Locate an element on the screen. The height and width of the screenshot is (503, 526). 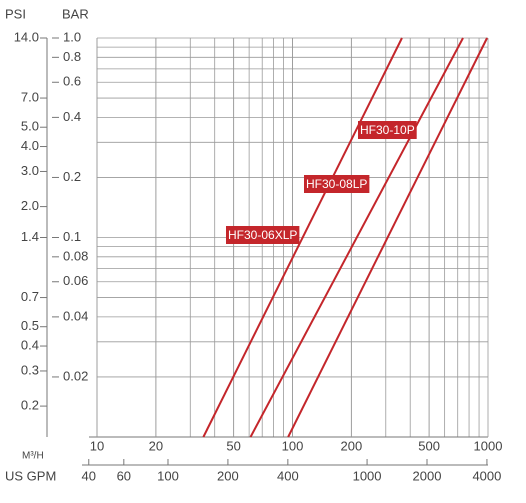
x-axis-label: M³/H is located at coordinates (33, 456).